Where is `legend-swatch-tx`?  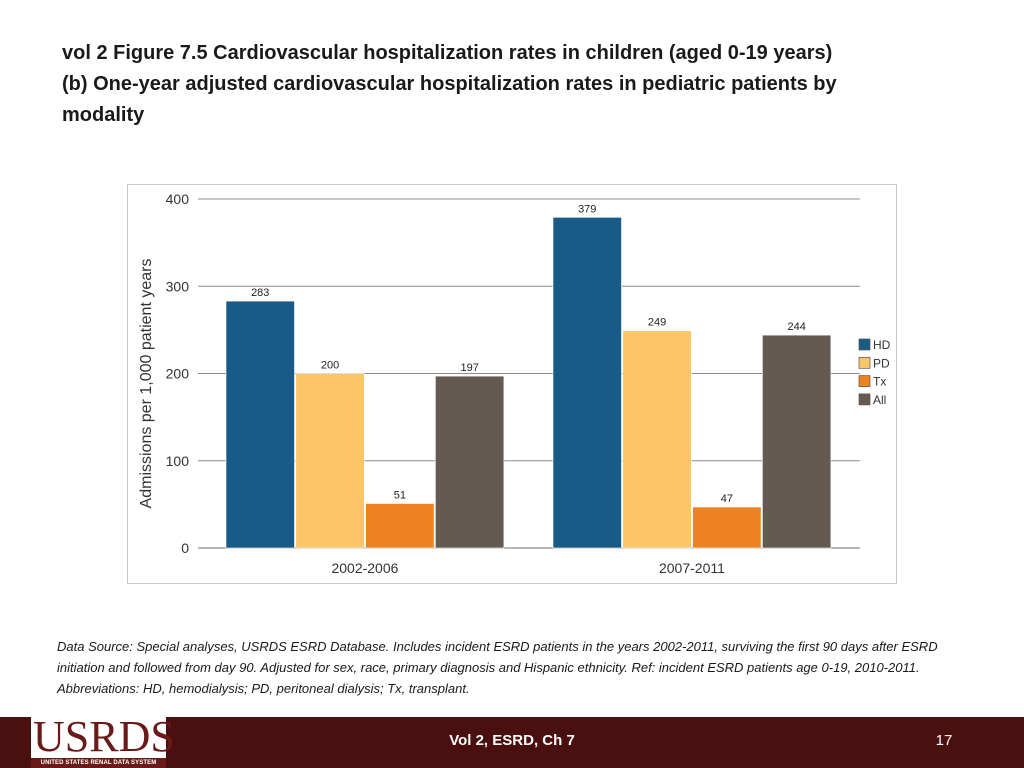 legend-swatch-tx is located at coordinates (864, 381).